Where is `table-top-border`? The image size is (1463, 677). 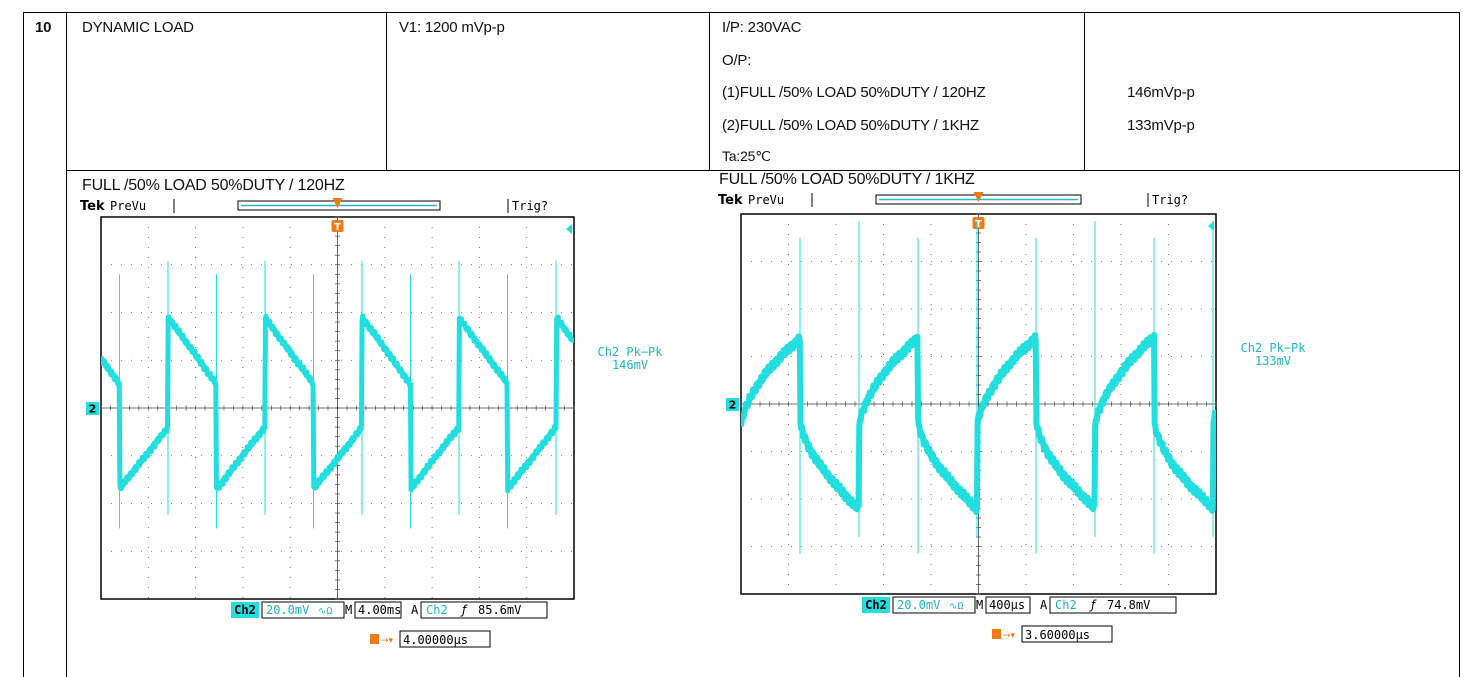 table-top-border is located at coordinates (741, 12).